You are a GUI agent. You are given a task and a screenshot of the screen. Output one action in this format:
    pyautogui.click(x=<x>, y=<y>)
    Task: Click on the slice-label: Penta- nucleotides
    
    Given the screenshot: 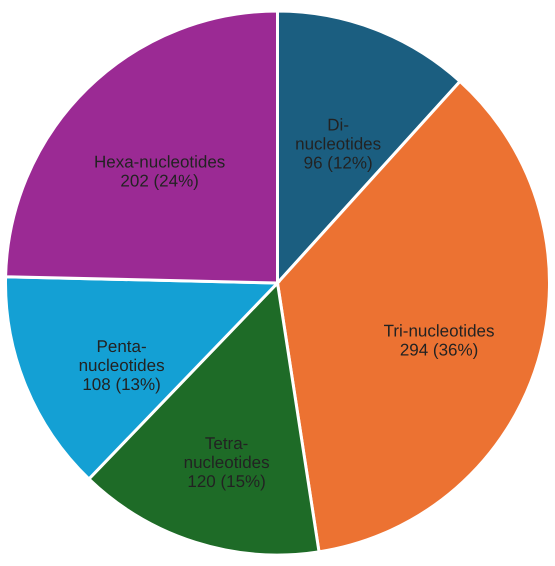 What is the action you would take?
    pyautogui.click(x=121, y=356)
    